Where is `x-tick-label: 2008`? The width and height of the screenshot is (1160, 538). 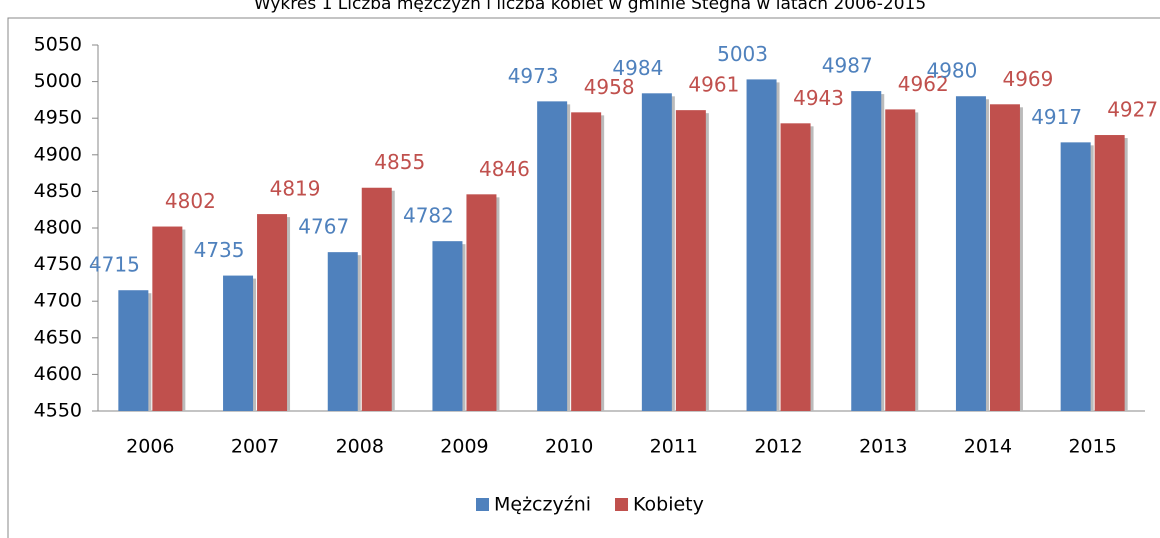
x-tick-label: 2008 is located at coordinates (360, 447).